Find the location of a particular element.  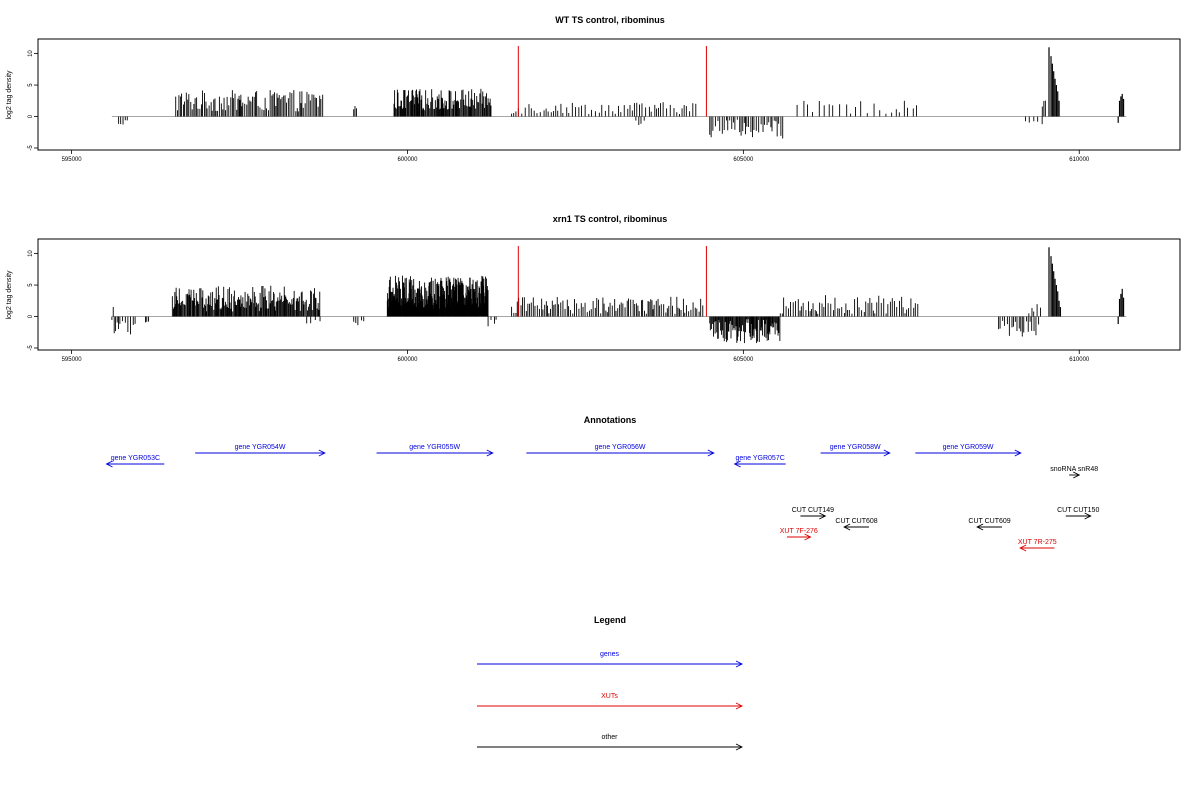

legend-item: genes is located at coordinates (610, 659).